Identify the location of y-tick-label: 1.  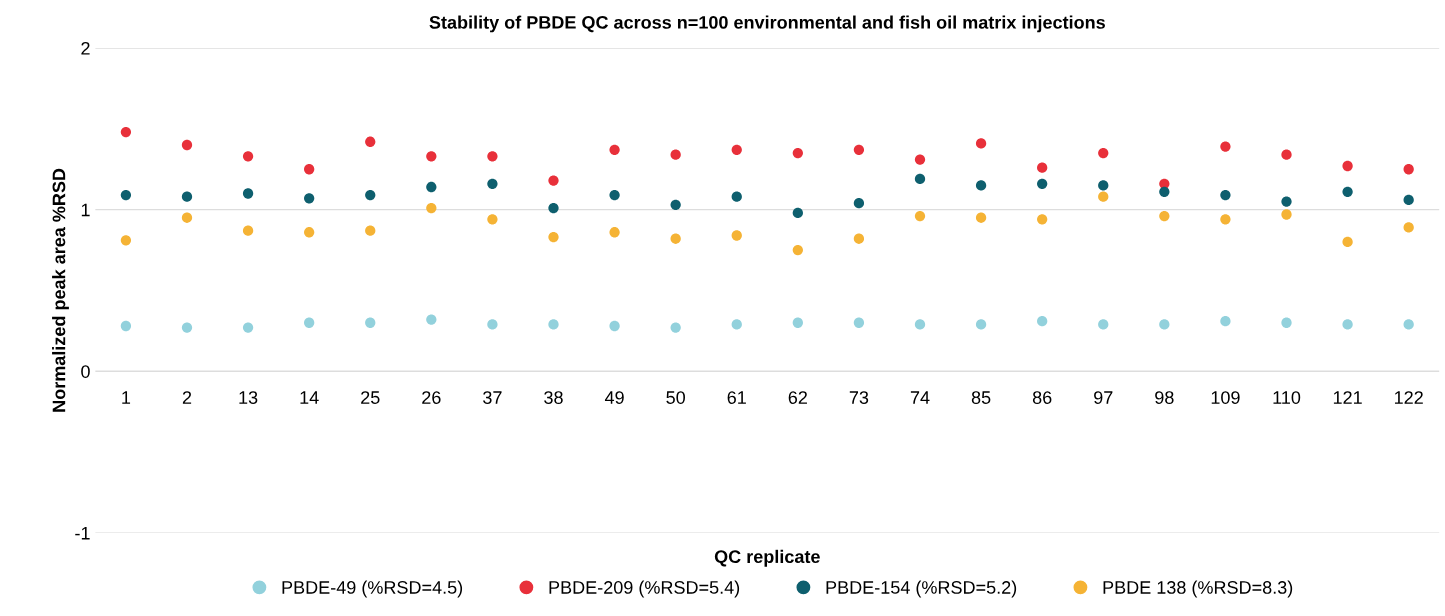
(85, 210).